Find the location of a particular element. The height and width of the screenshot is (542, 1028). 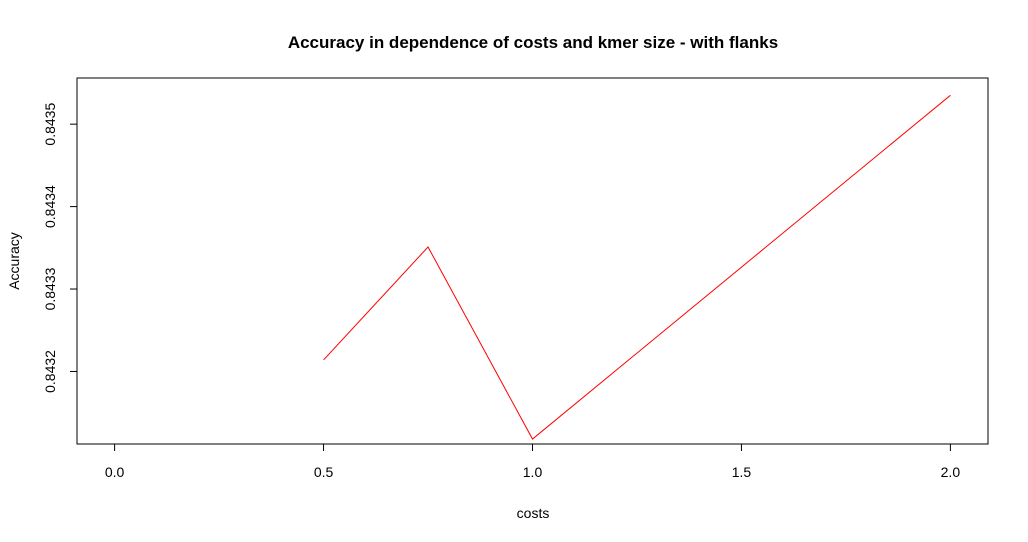

y-tick-label: 0.8435 is located at coordinates (50, 124).